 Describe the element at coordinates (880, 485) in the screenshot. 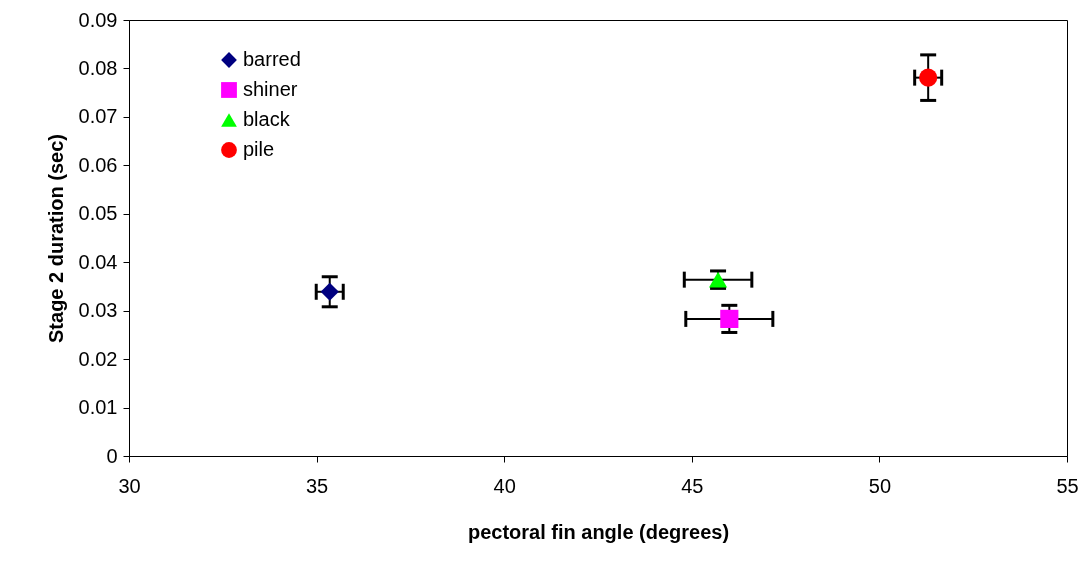

I see `x-tick-label: 50` at that location.